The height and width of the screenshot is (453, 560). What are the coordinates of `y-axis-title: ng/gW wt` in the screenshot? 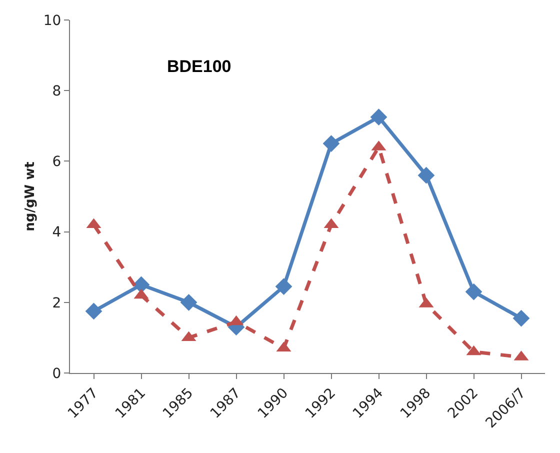 It's located at (30, 197).